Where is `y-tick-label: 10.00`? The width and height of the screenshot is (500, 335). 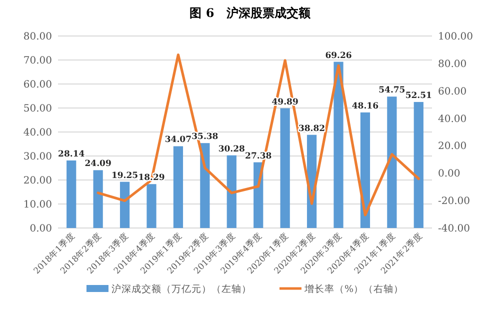 y-tick-label: 10.00 is located at coordinates (37, 205).